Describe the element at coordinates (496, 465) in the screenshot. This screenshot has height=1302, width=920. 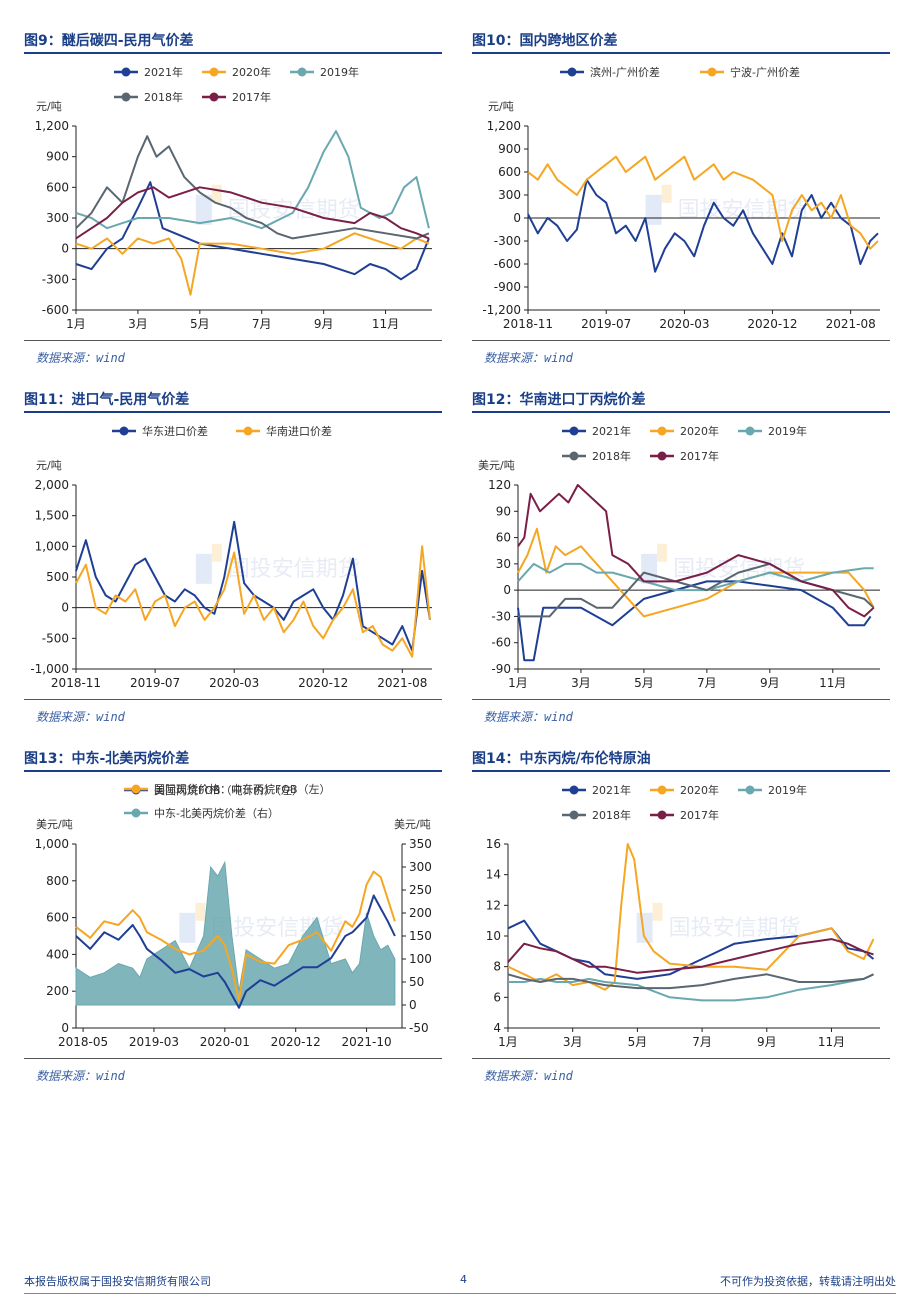
I see `y-axis-label: 美元/吨` at that location.